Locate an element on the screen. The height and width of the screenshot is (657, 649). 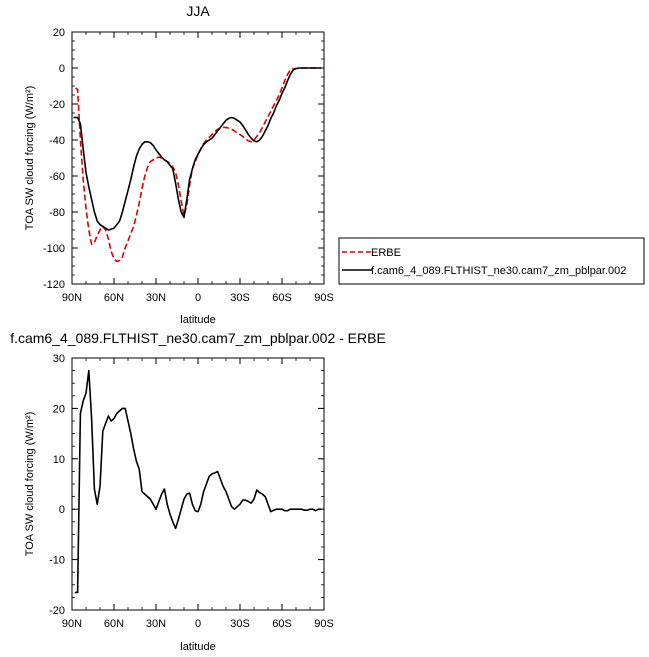
y-tick-label: -100 is located at coordinates (54, 249).